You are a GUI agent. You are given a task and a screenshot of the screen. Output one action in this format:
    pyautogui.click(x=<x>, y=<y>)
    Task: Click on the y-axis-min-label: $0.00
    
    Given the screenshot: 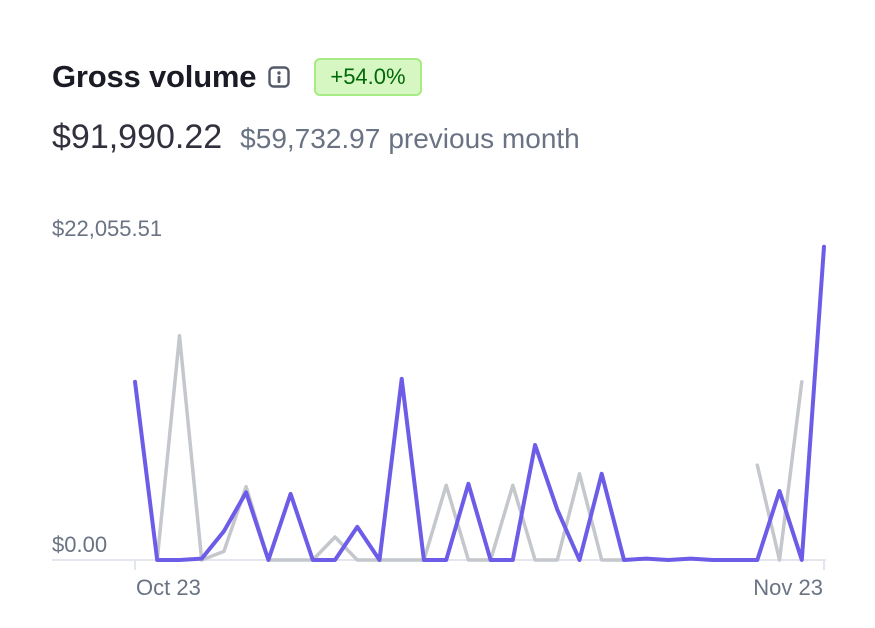 What is the action you would take?
    pyautogui.click(x=80, y=544)
    